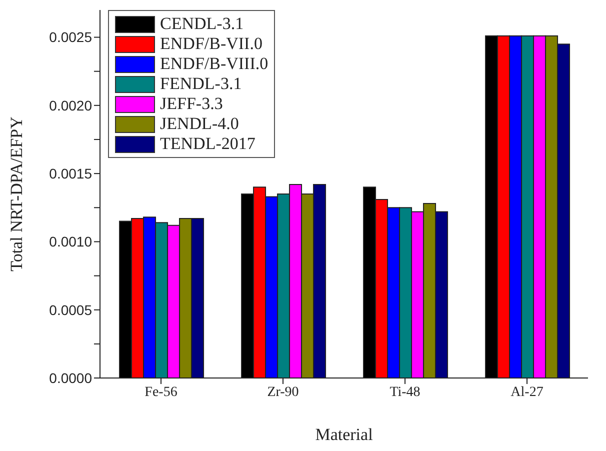 This screenshot has width=606, height=451. What do you see at coordinates (161, 392) in the screenshot?
I see `x-tick-label: Fe-56` at bounding box center [161, 392].